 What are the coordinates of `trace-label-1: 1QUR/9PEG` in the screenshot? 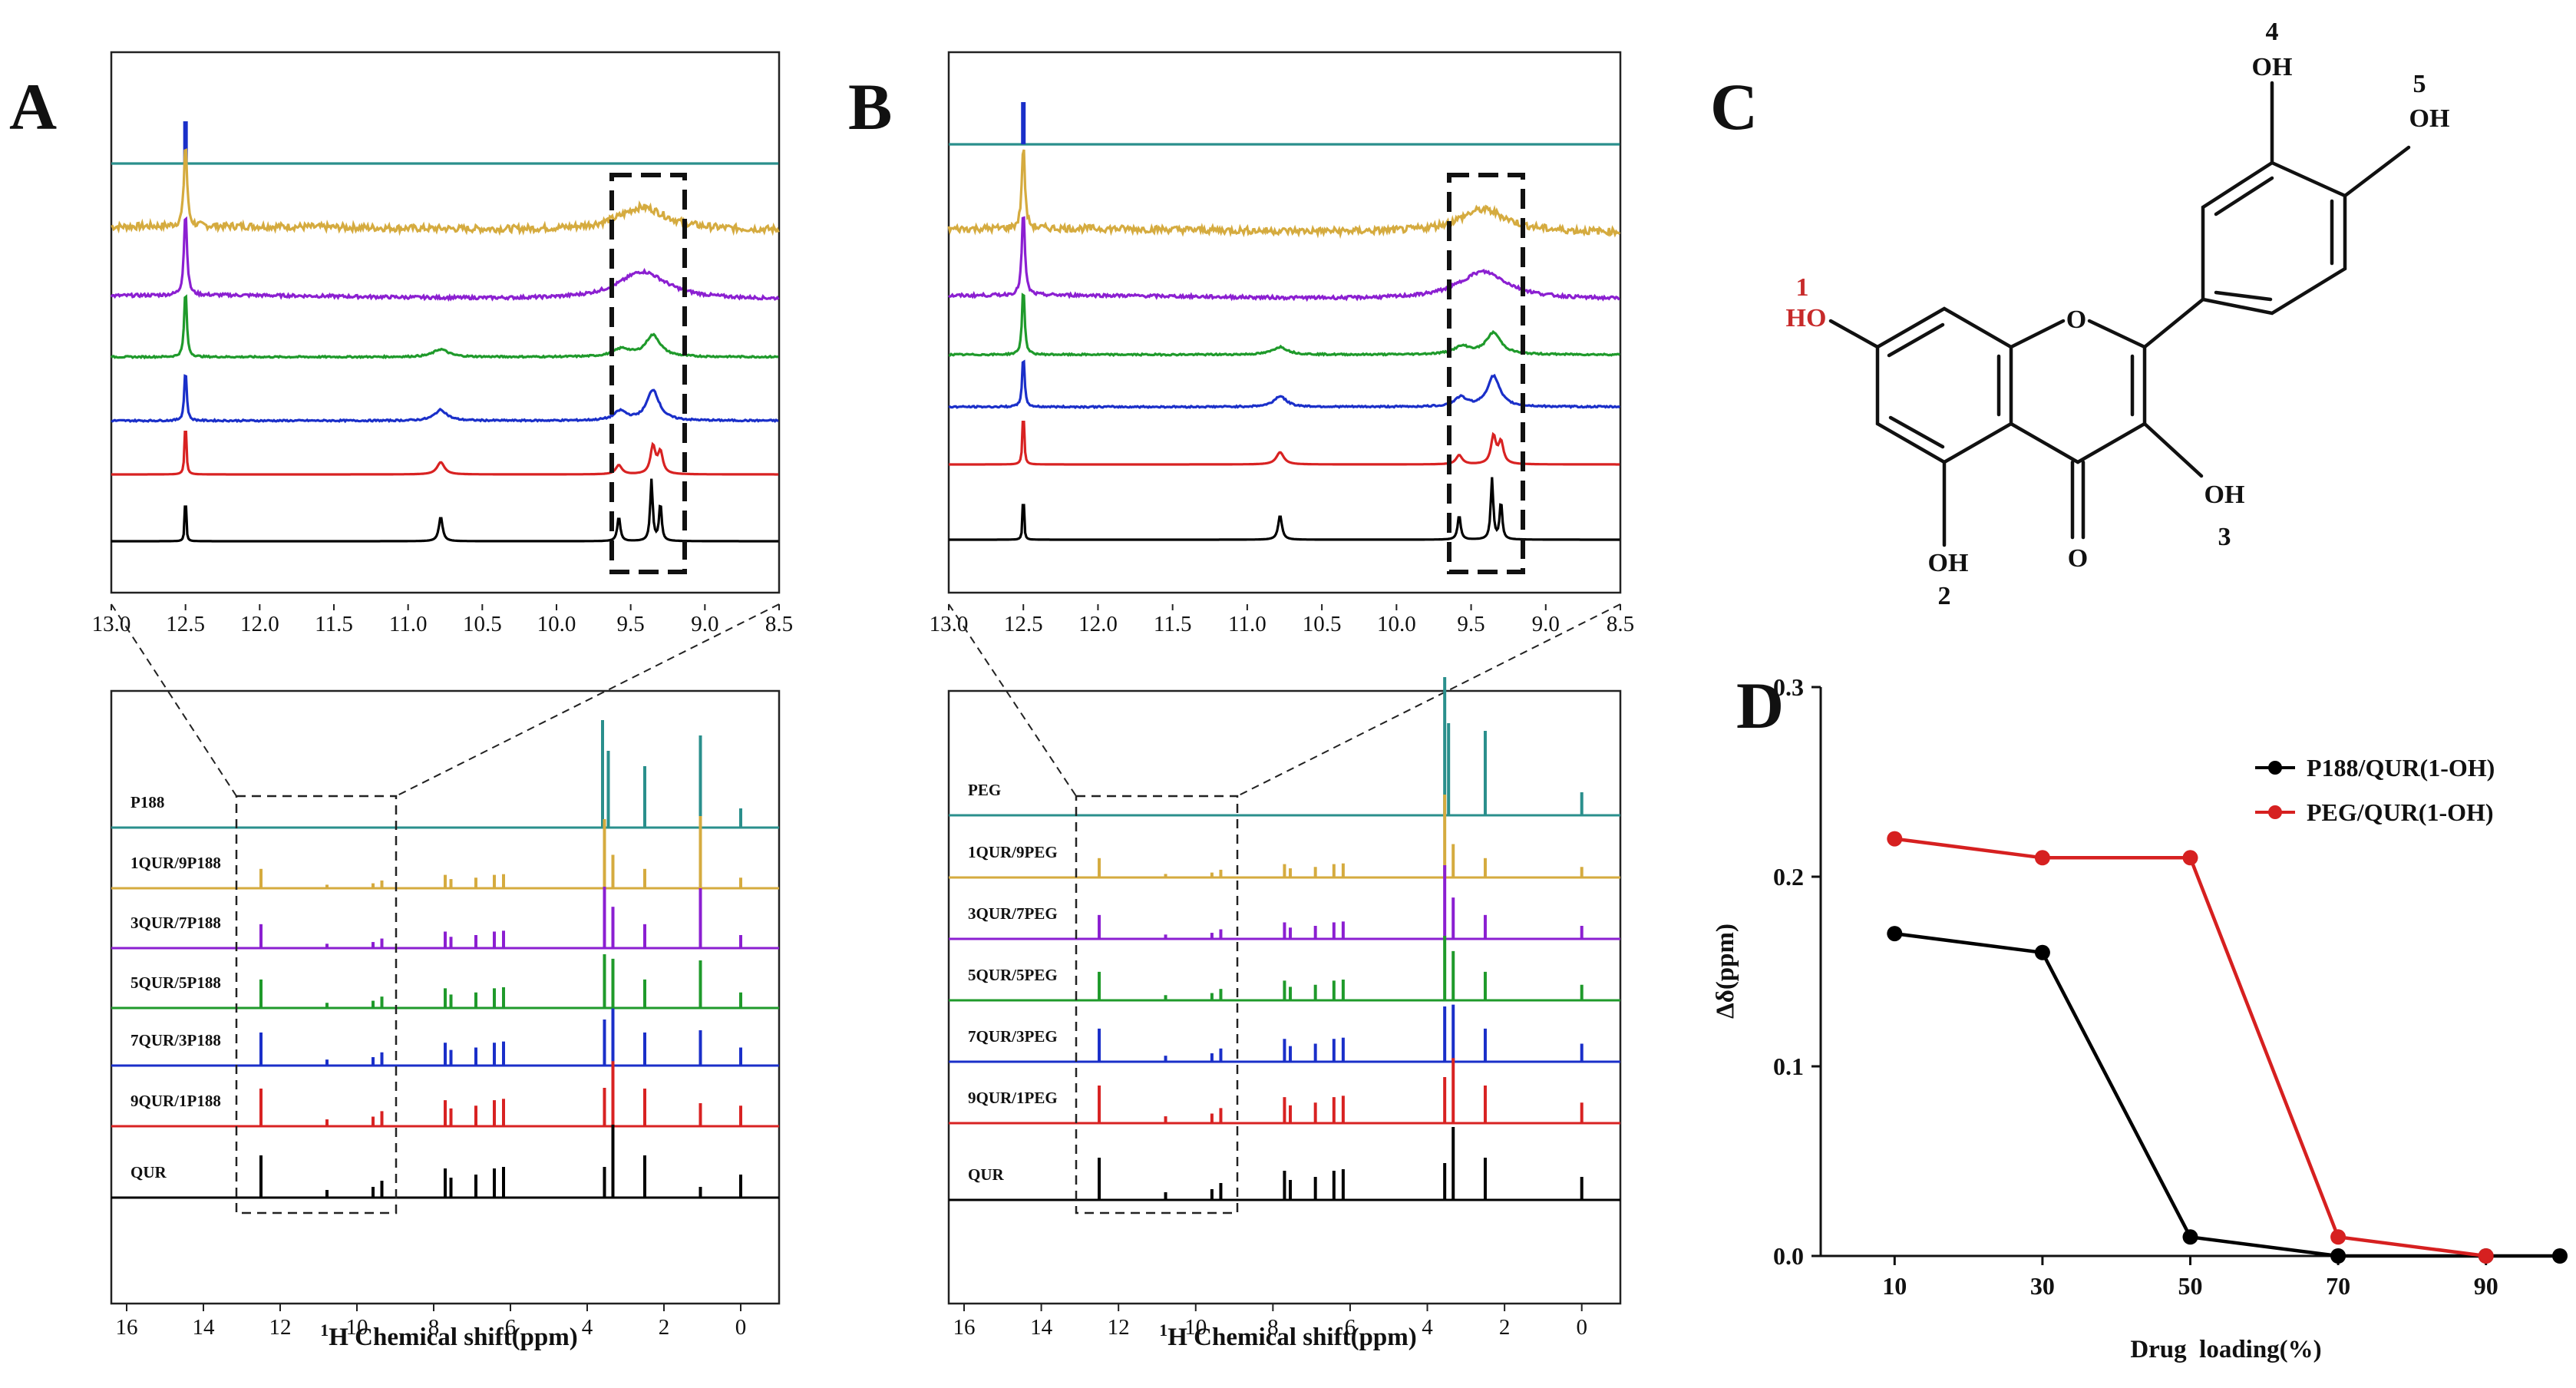 It's located at (1013, 852).